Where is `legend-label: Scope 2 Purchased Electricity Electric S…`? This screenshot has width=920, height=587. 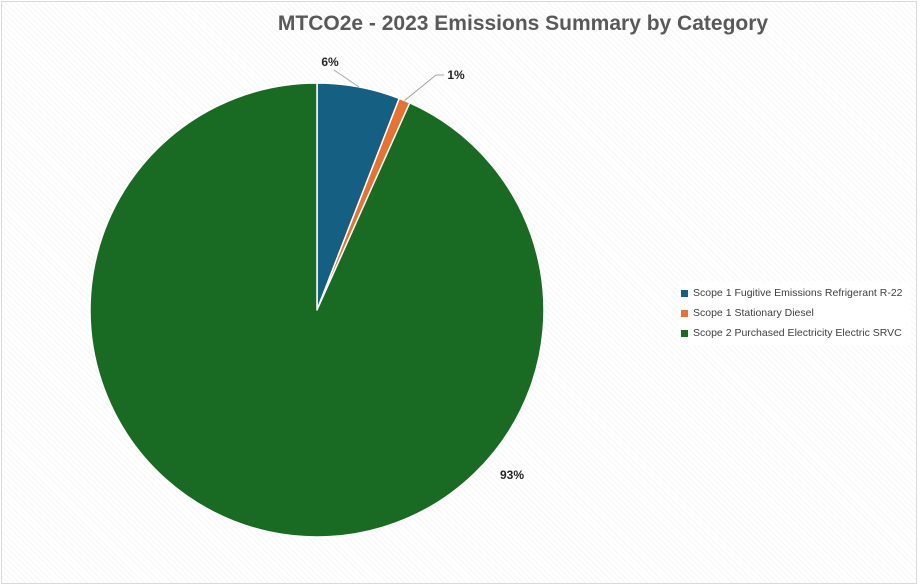 legend-label: Scope 2 Purchased Electricity Electric S… is located at coordinates (797, 333).